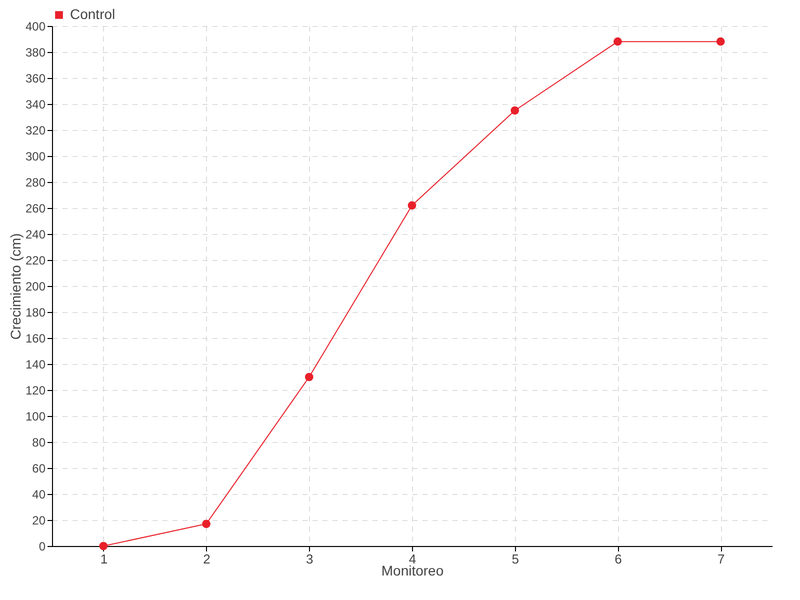  What do you see at coordinates (35, 157) in the screenshot?
I see `y-tick-label: 300` at bounding box center [35, 157].